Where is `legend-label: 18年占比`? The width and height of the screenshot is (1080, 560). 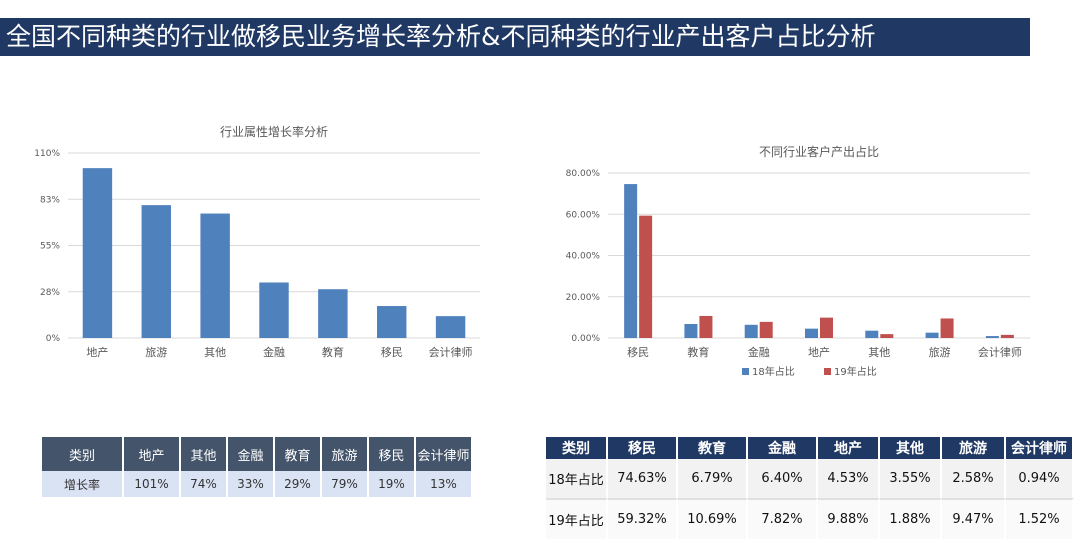
legend-label: 18年占比 is located at coordinates (773, 371).